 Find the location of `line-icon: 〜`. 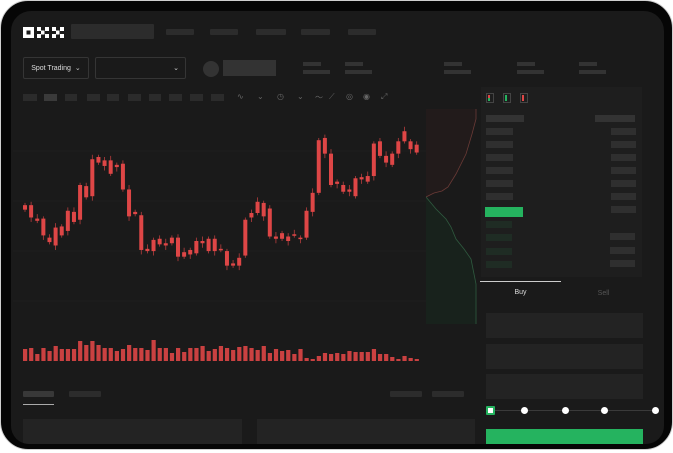

line-icon: 〜 is located at coordinates (319, 97).